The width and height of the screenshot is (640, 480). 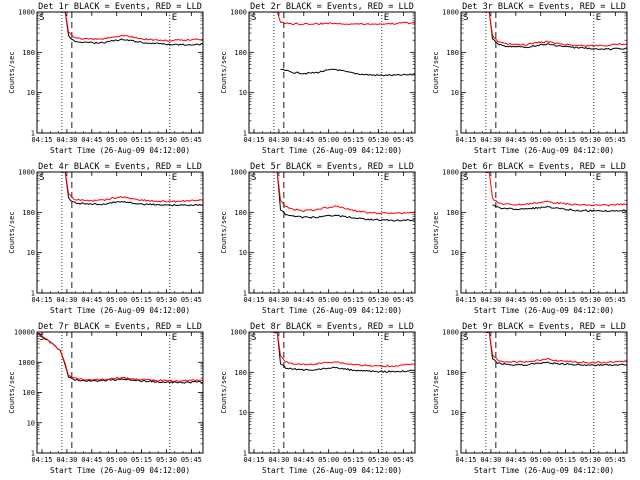 I want to click on panel-title: Det 9r BLACK = Events, RED = LLD, so click(x=544, y=327).